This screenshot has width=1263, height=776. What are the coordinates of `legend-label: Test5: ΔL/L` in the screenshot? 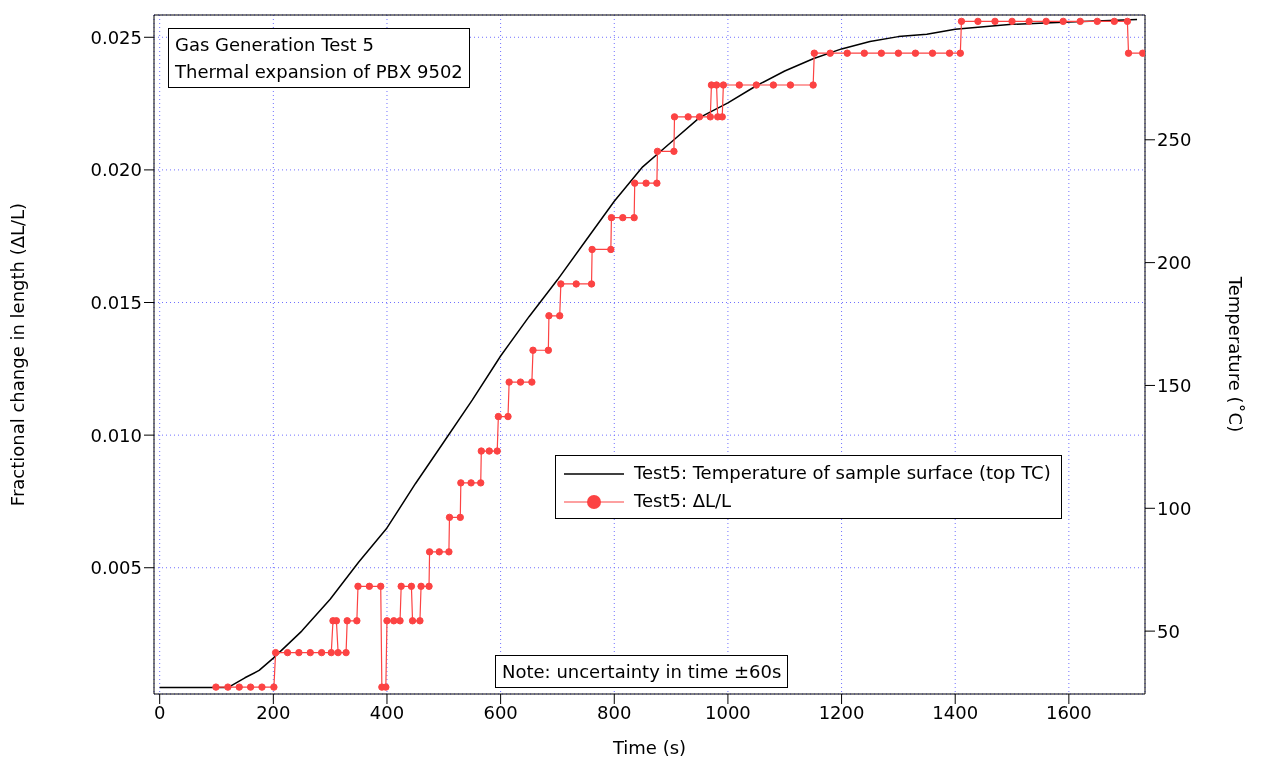 It's located at (683, 500).